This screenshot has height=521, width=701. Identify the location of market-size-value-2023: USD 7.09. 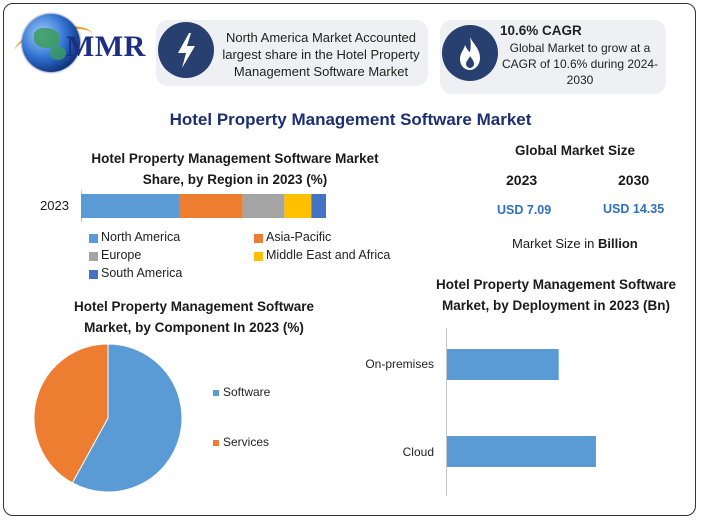
(524, 210).